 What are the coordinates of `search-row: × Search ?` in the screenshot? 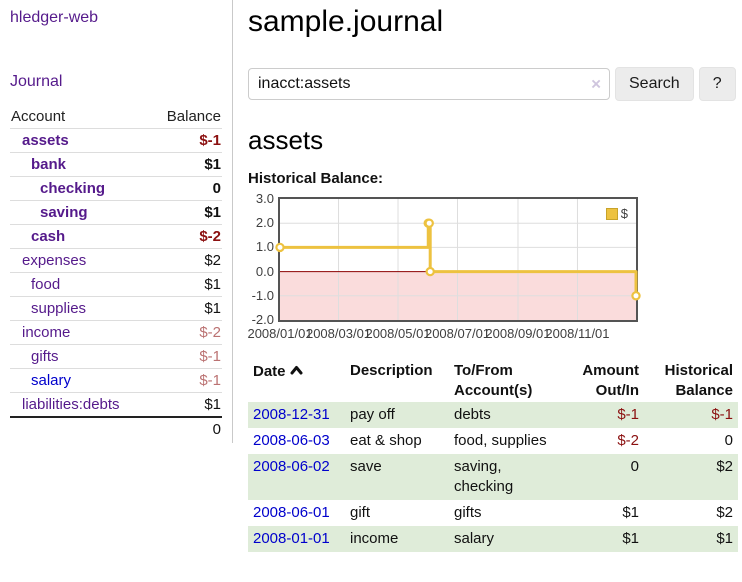 It's located at (494, 84).